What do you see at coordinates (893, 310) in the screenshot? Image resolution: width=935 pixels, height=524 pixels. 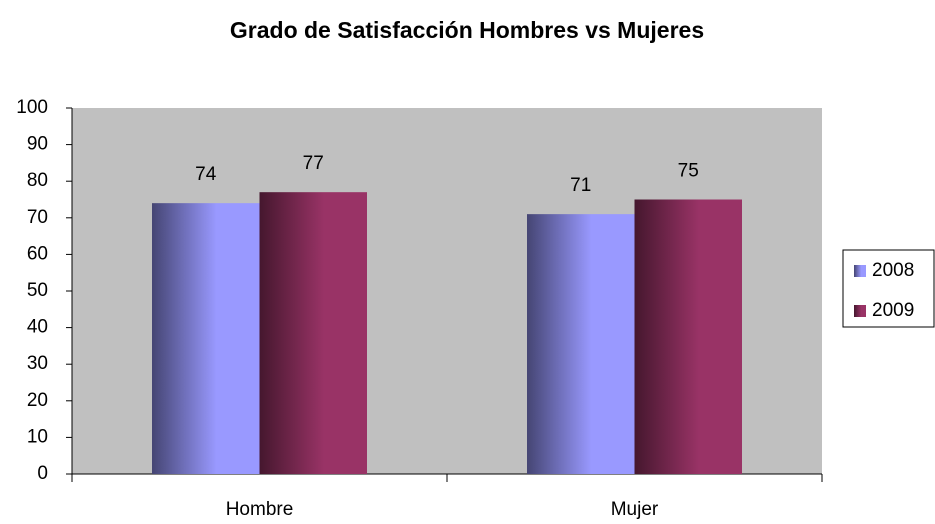 I see `legend-label: 2009` at bounding box center [893, 310].